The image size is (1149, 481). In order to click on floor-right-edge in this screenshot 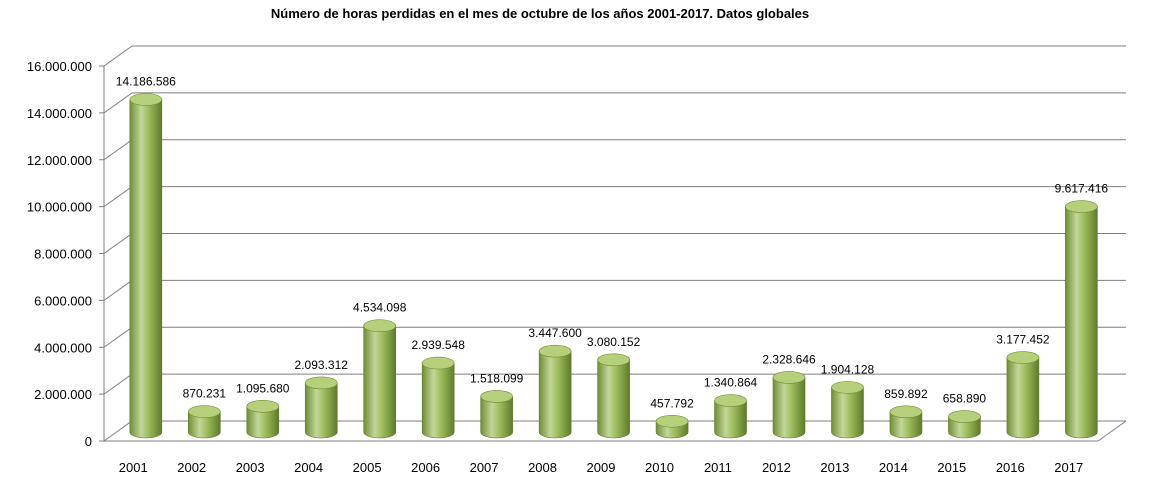, I will do `click(1112, 431)`.